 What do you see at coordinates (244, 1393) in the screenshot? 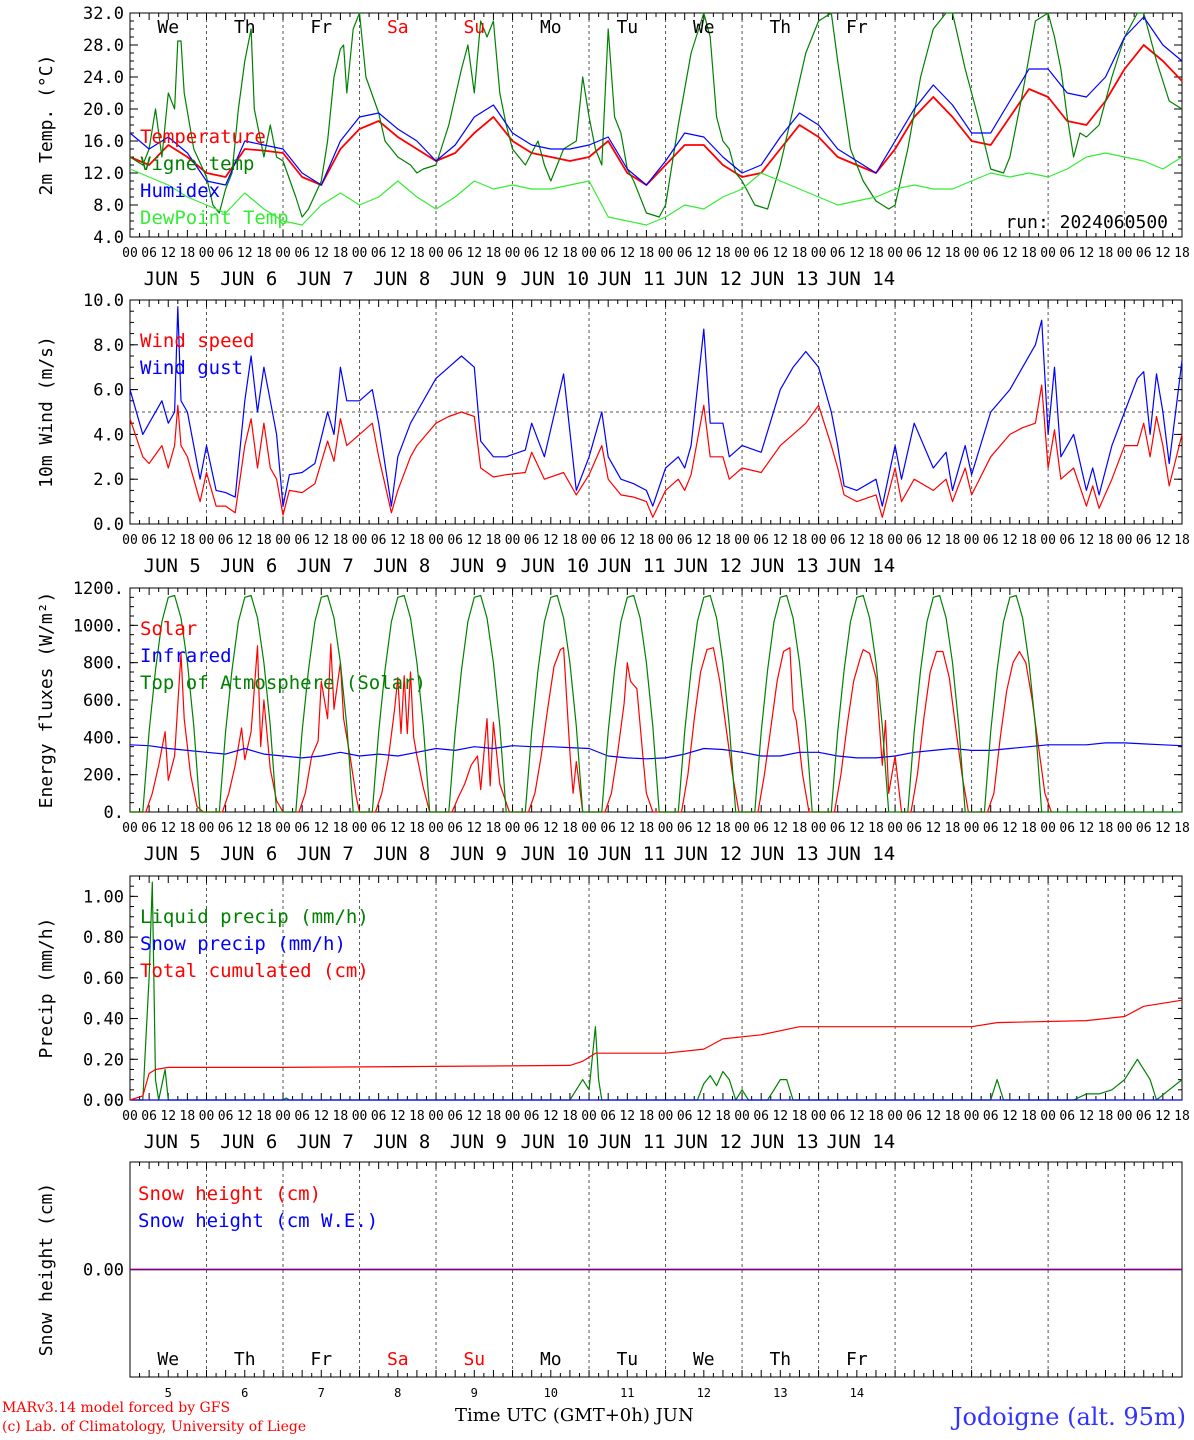
I see `date-number-2: 6` at bounding box center [244, 1393].